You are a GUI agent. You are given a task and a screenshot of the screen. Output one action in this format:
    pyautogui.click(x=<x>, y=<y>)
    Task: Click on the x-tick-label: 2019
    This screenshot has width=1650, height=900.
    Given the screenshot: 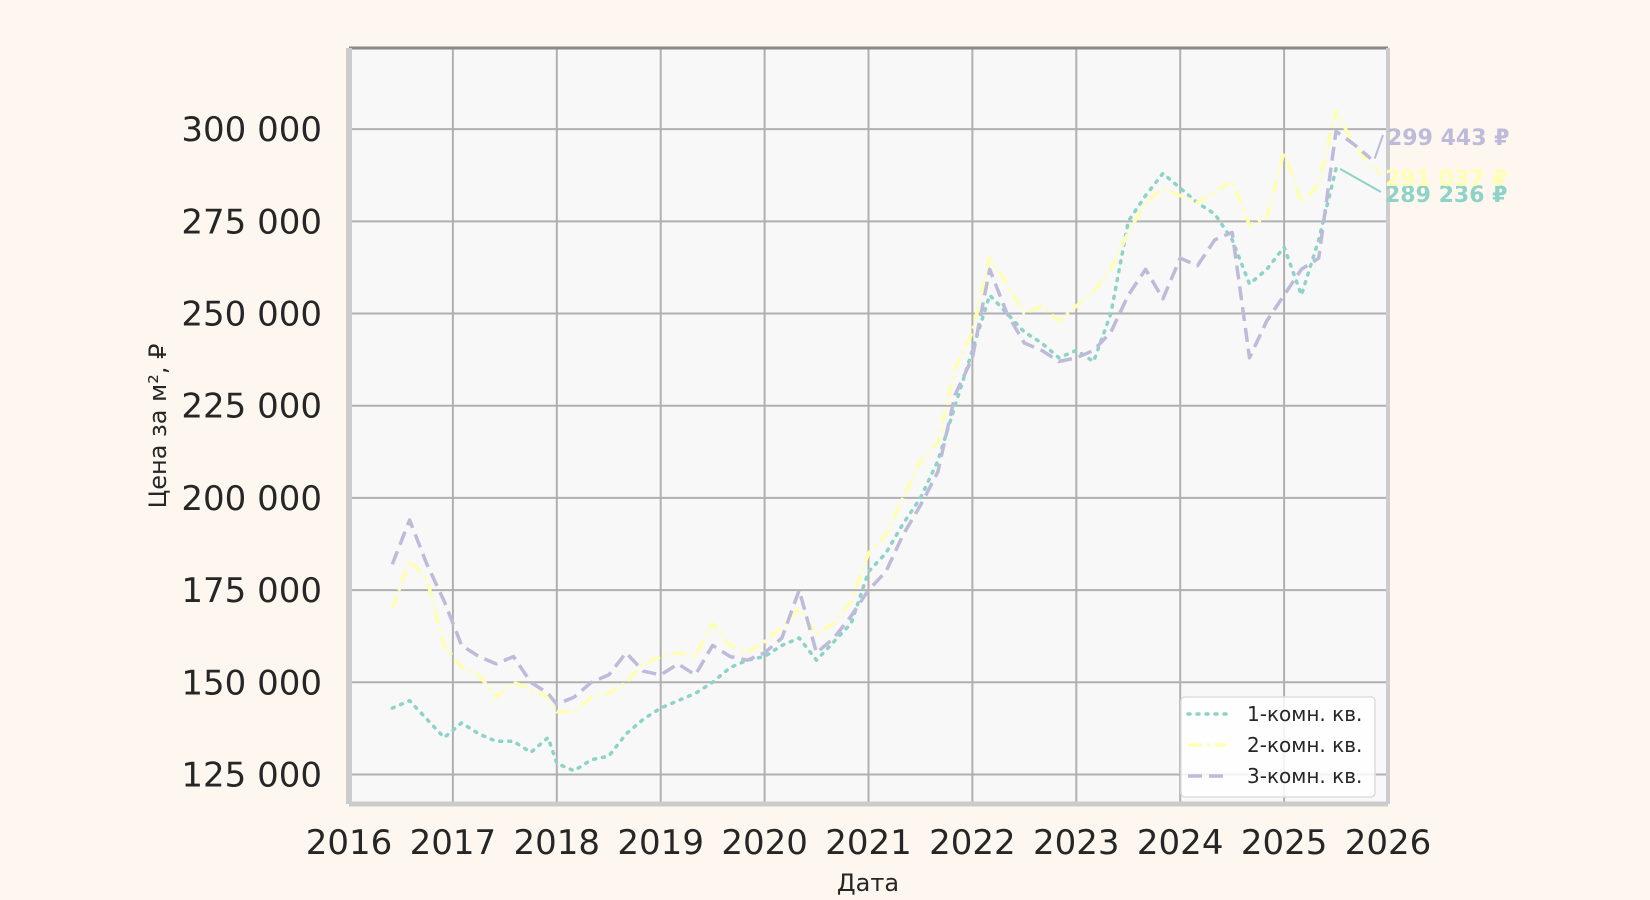 What is the action you would take?
    pyautogui.click(x=660, y=843)
    